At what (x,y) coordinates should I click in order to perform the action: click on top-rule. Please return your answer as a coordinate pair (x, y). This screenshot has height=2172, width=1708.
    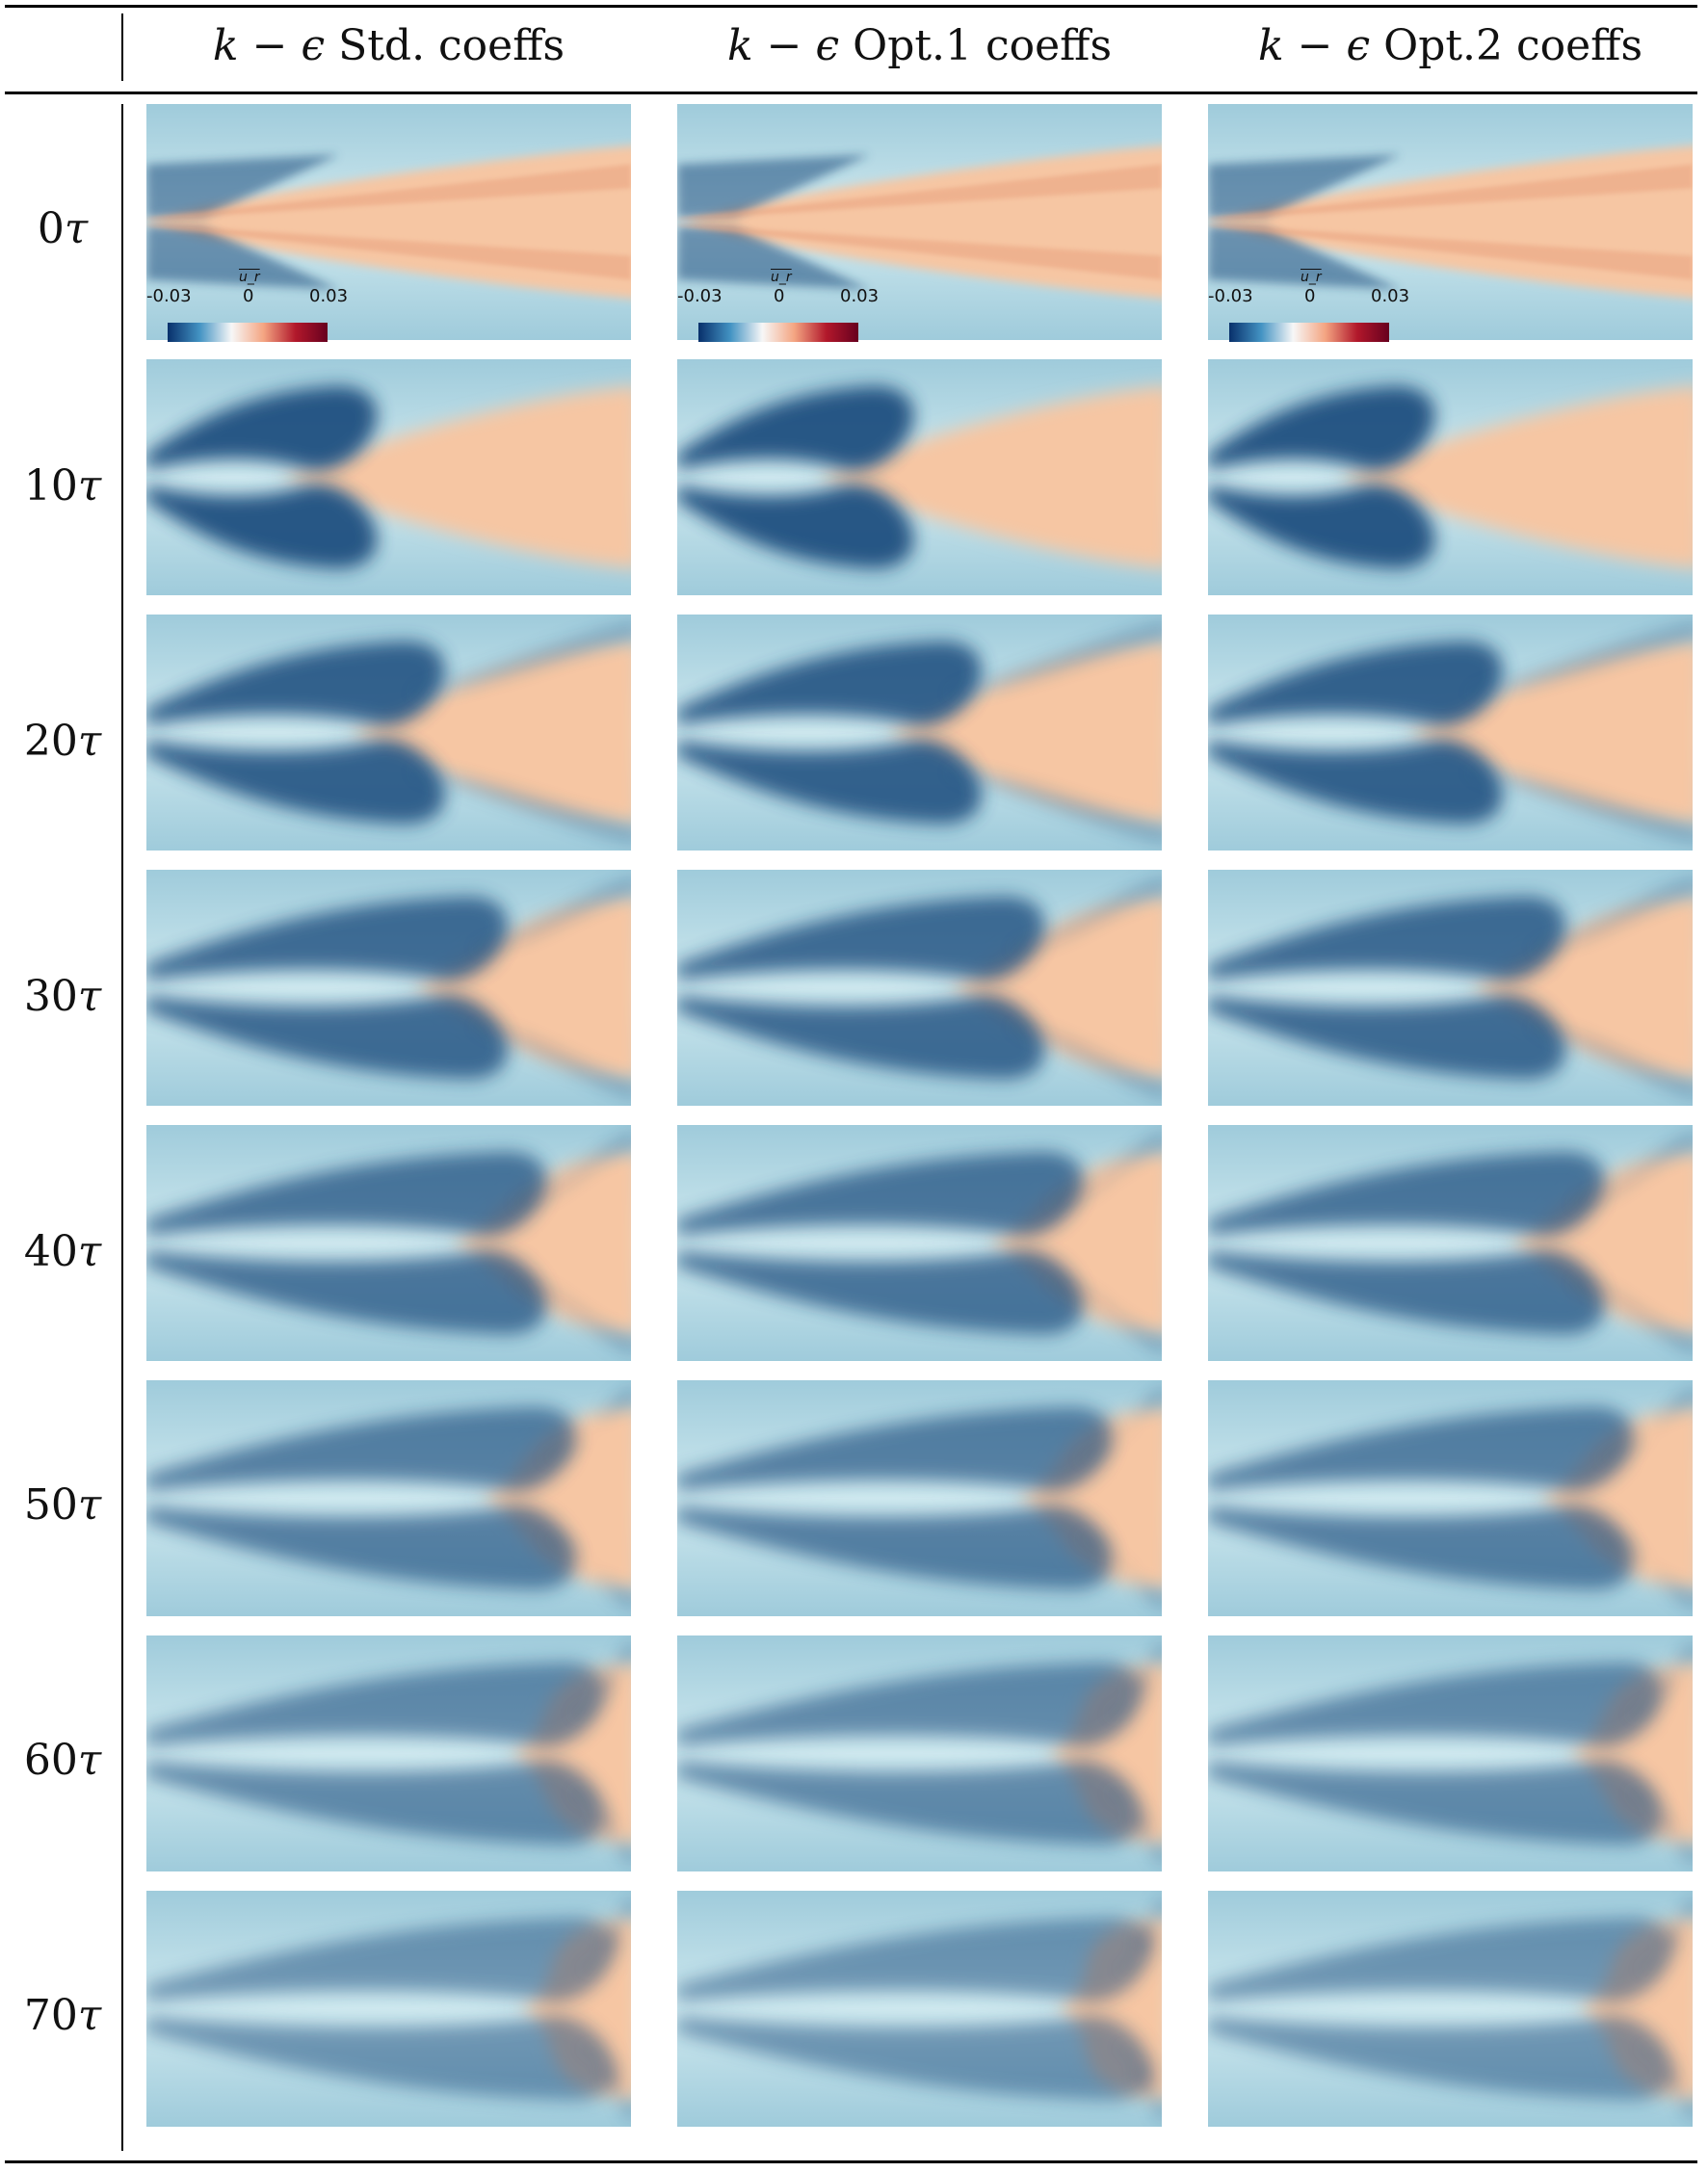
    Looking at the image, I should click on (851, 6).